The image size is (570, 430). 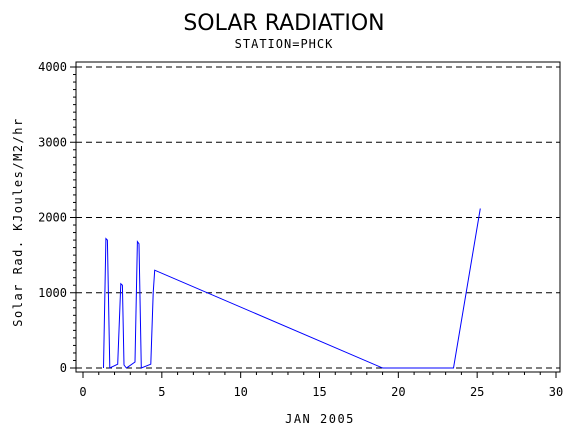 I want to click on y-tick-label: 3000, so click(x=52, y=142).